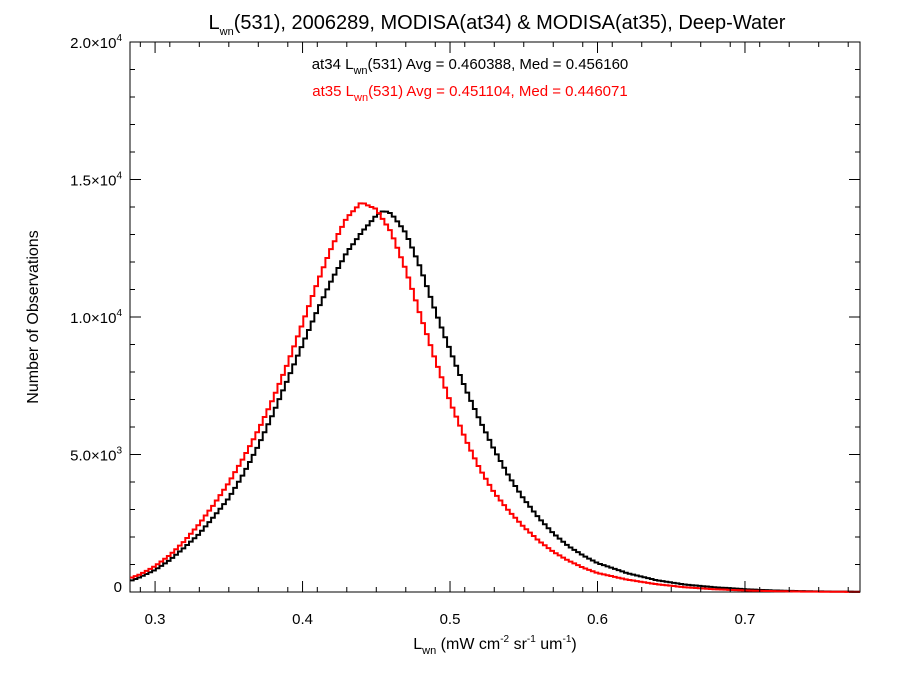 The height and width of the screenshot is (675, 900). Describe the element at coordinates (93, 456) in the screenshot. I see `y-tick-mantissa: 5.0×10` at that location.